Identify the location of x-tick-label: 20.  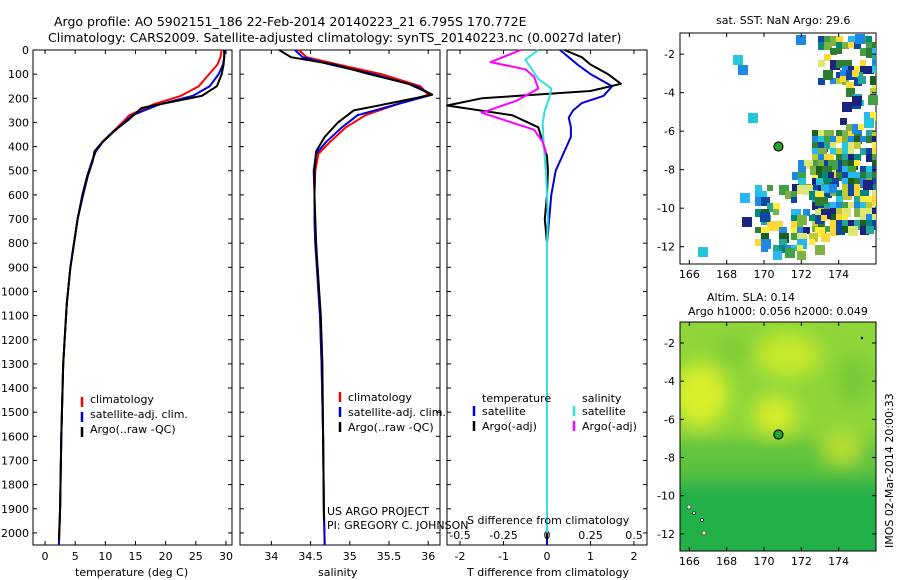
(166, 556).